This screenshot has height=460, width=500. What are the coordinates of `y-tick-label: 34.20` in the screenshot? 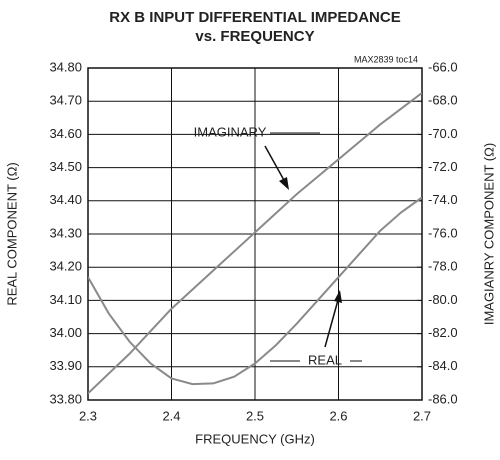 It's located at (65, 266).